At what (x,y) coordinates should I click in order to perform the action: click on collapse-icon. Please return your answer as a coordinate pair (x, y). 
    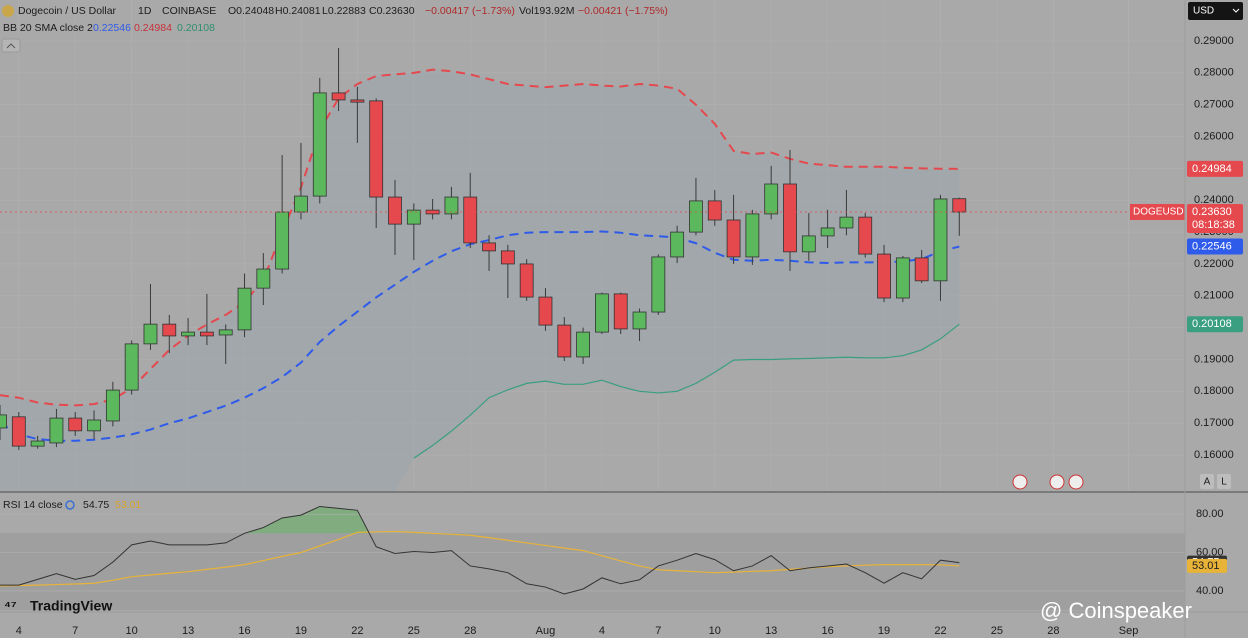
    Looking at the image, I should click on (11, 46).